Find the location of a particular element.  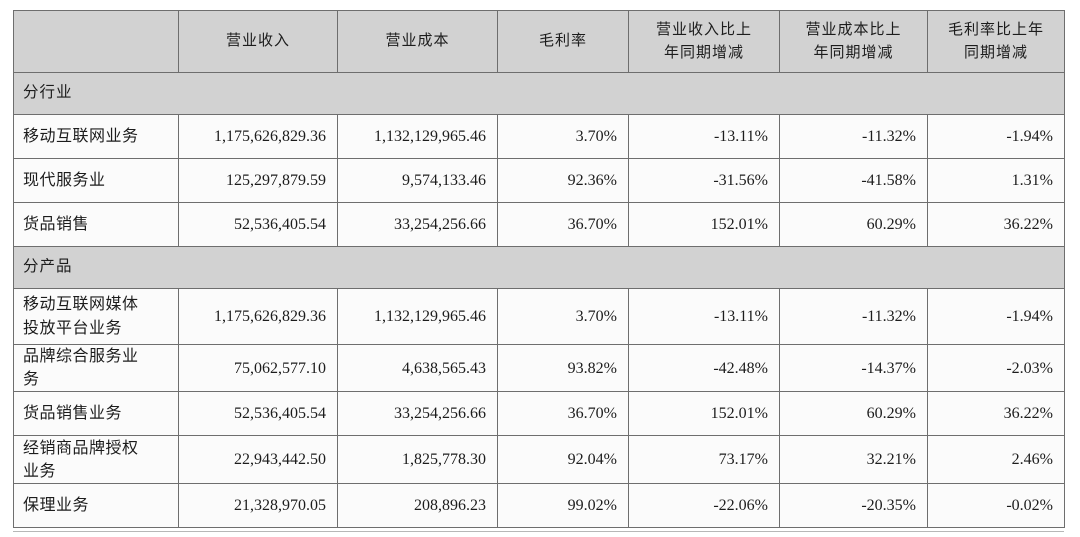

row-label: 移动互联网业务 is located at coordinates (96, 136).